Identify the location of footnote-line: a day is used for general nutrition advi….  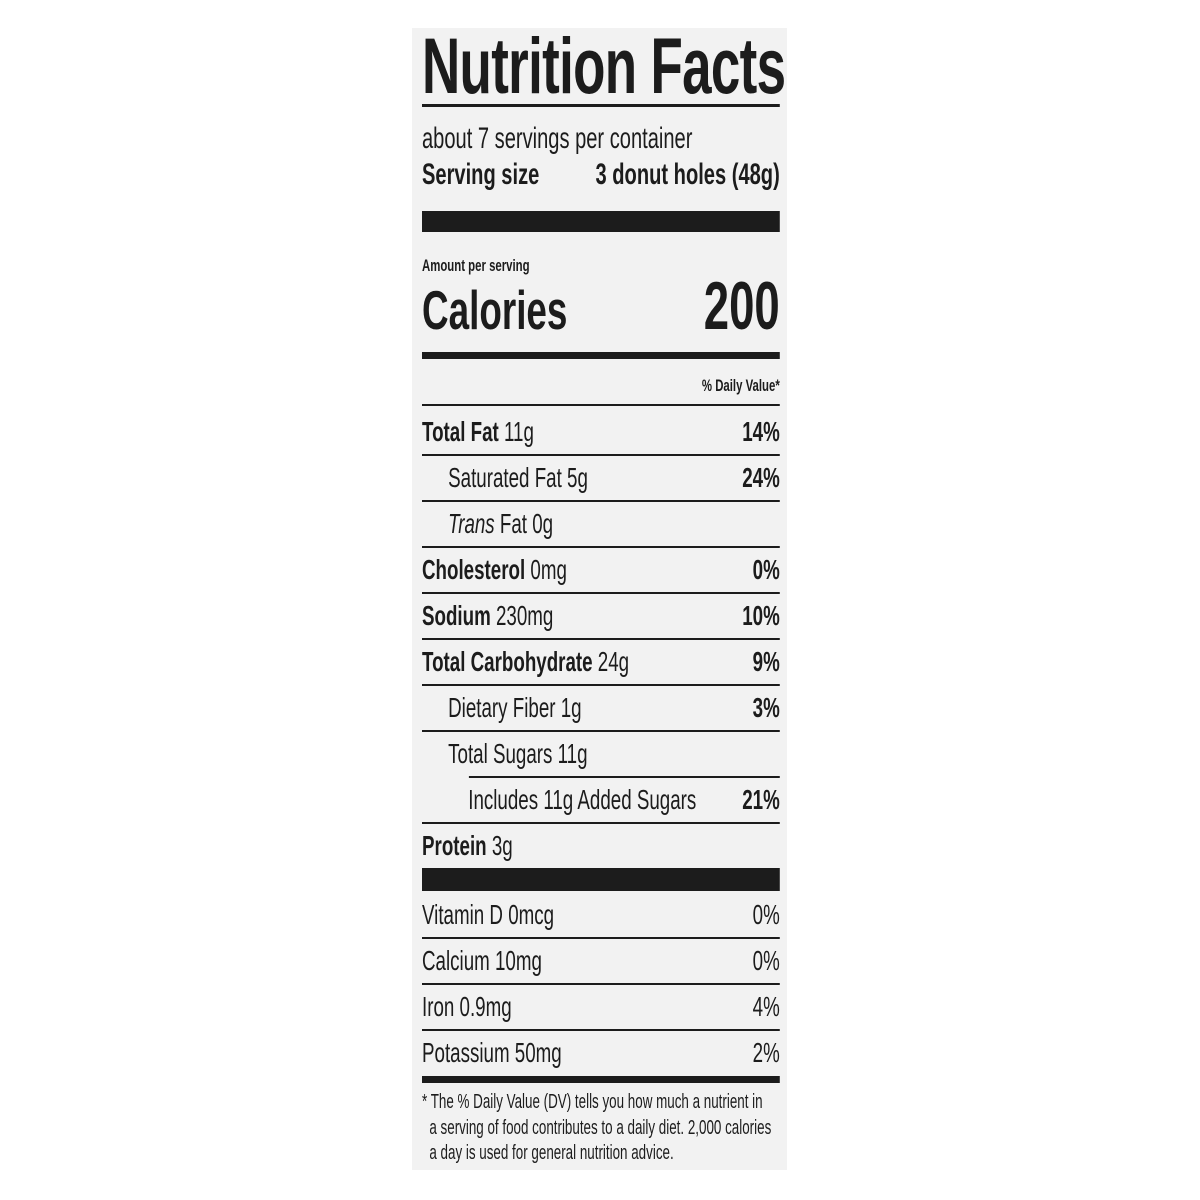
(551, 1153).